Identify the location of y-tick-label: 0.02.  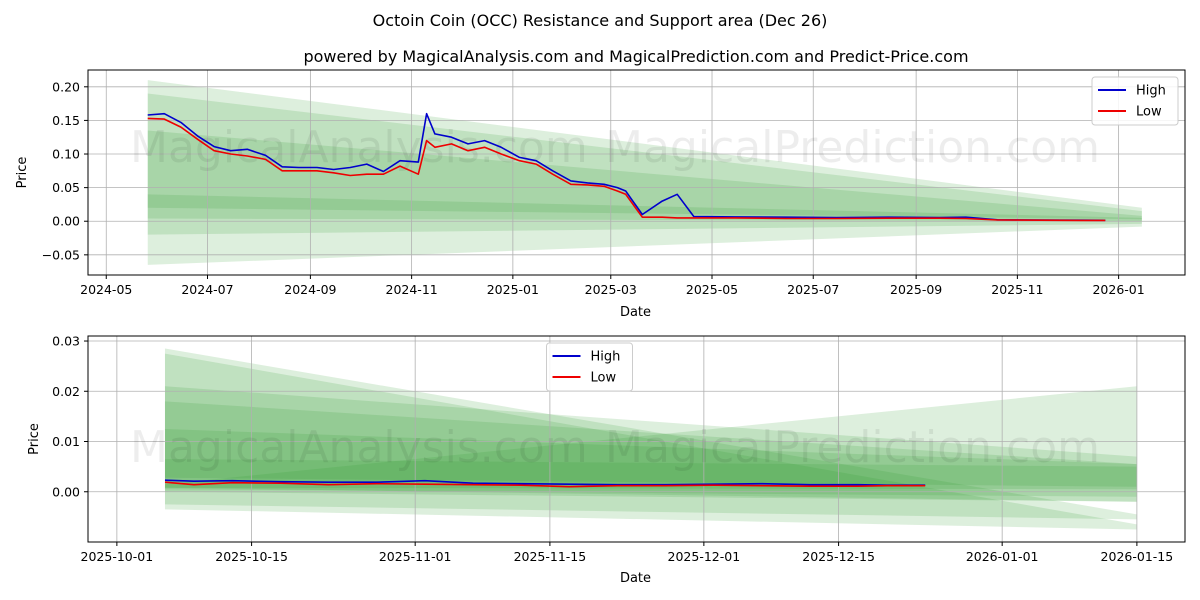
(66, 391).